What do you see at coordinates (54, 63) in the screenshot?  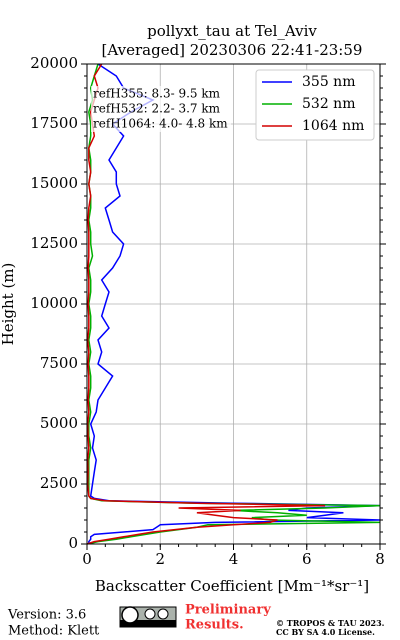 I see `y-tick-label: 20000` at bounding box center [54, 63].